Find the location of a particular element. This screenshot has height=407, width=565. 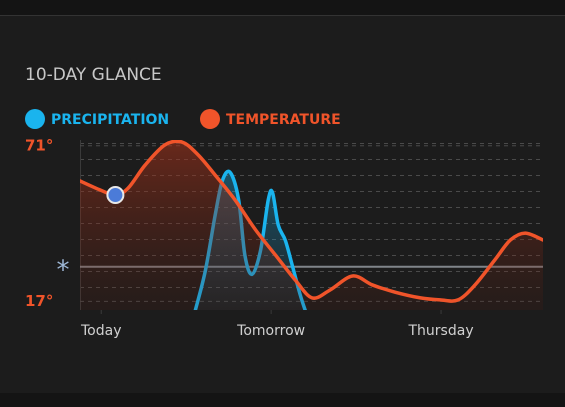

x-tick-label: Tomorrow is located at coordinates (270, 331).